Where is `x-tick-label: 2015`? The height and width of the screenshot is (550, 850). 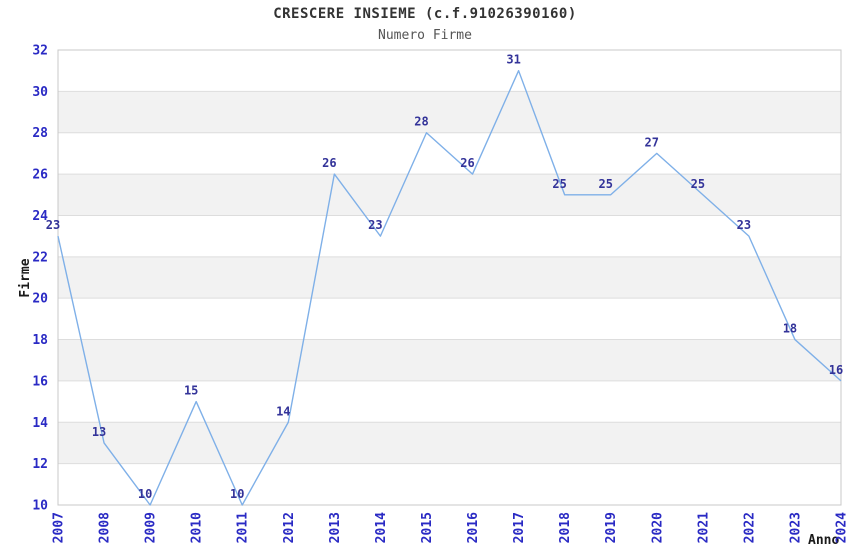 x-tick-label: 2015 is located at coordinates (427, 527).